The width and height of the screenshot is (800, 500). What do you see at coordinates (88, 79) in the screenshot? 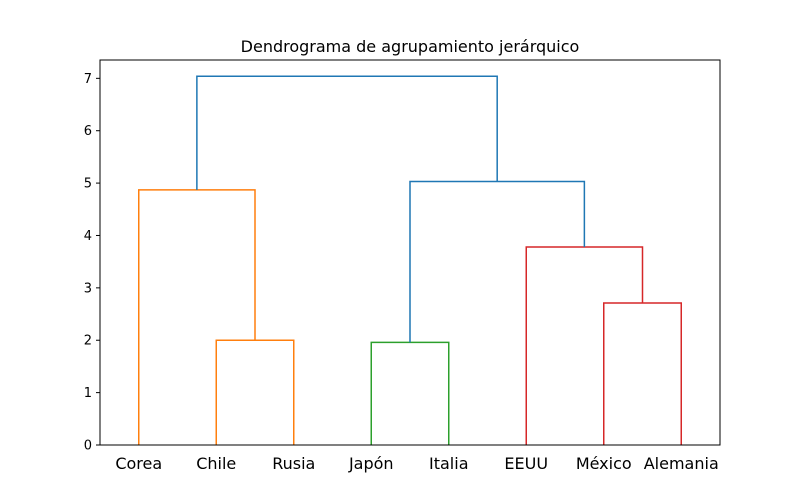
I see `y-tick-label: 7` at bounding box center [88, 79].